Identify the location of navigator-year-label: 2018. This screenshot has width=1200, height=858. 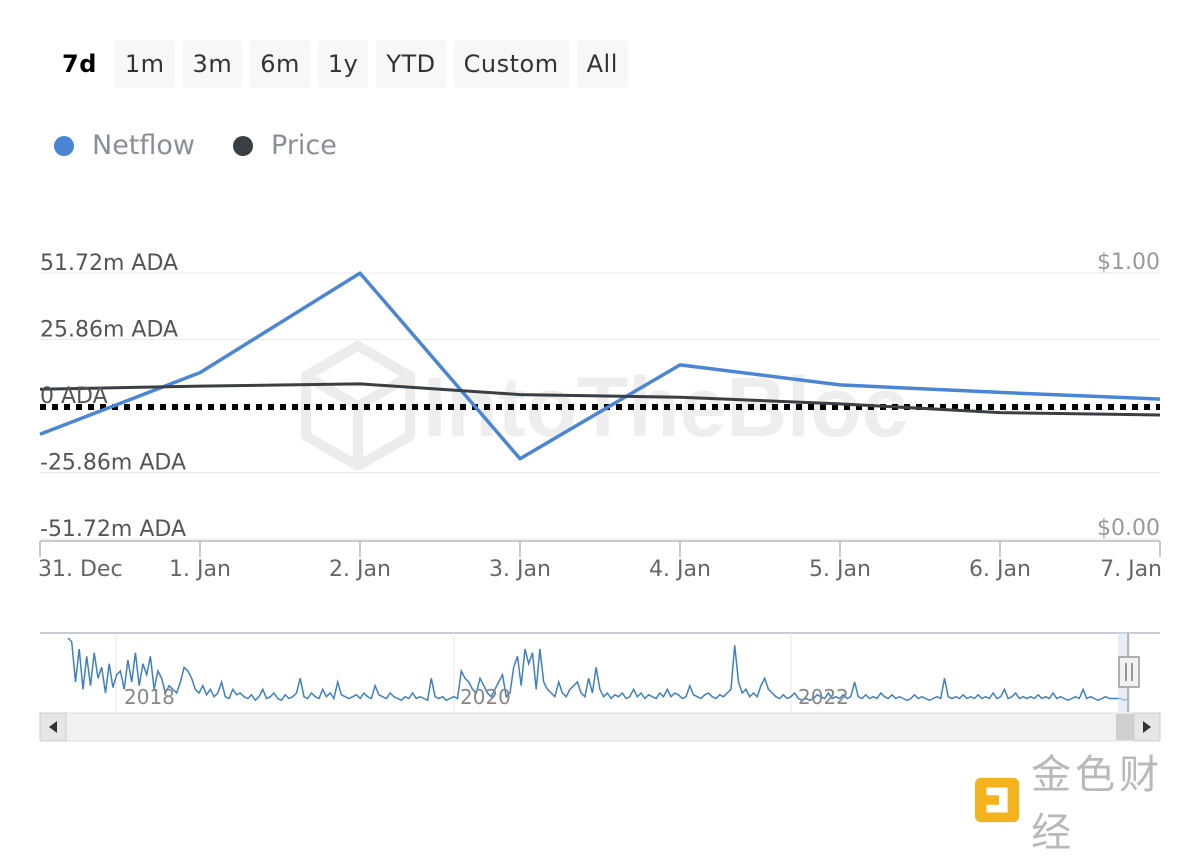
(149, 697).